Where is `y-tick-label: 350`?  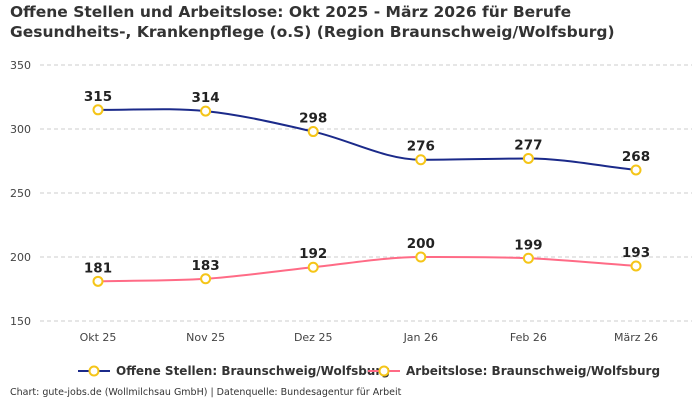 y-tick-label: 350 is located at coordinates (20, 65).